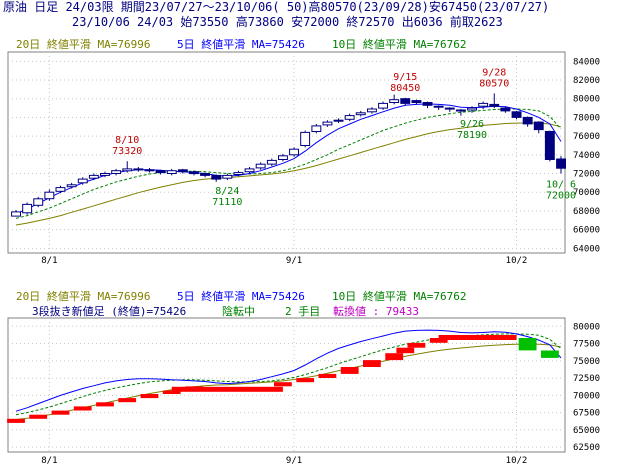 The height and width of the screenshot is (475, 624). Describe the element at coordinates (405, 77) in the screenshot. I see `annotation-date: 9/15` at that location.